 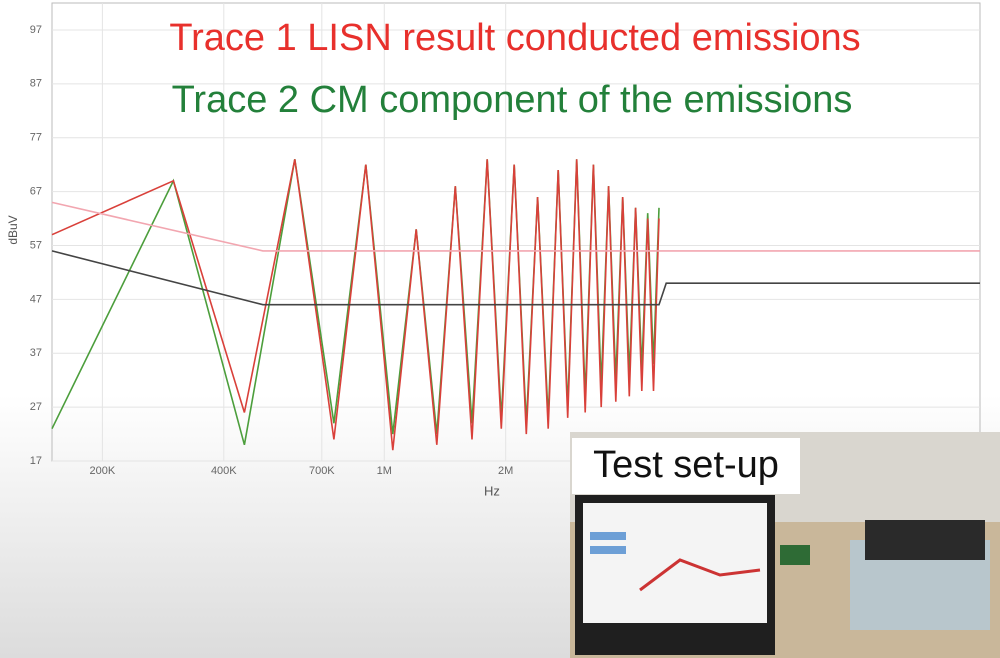 I want to click on x-tick-label: 700K, so click(x=322, y=471).